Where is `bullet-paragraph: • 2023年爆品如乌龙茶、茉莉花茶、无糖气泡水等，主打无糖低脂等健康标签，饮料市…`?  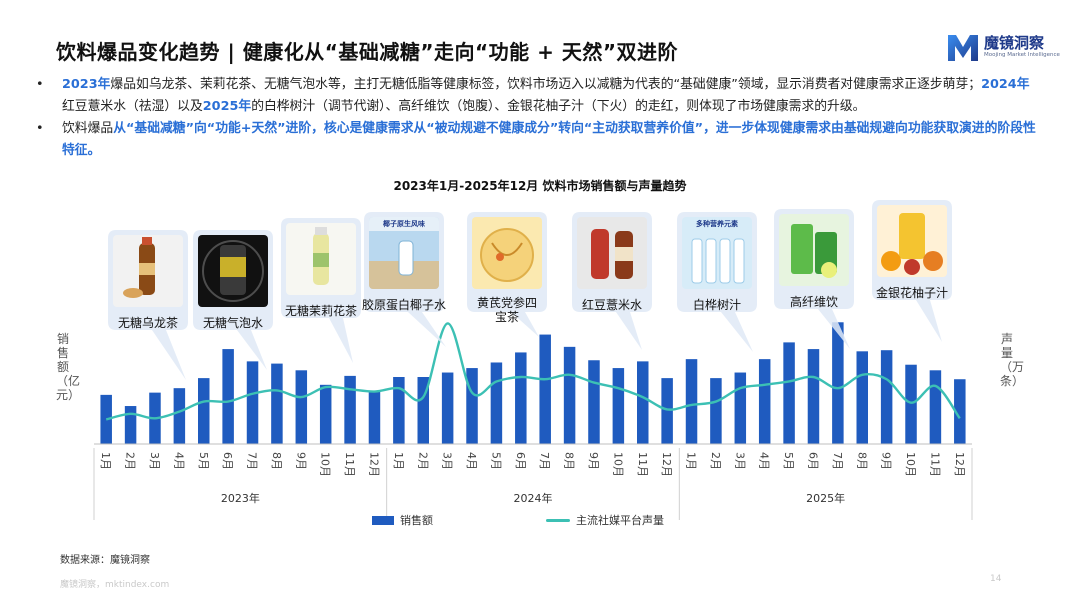
bullet-paragraph: • 2023年爆品如乌龙茶、茉莉花茶、无糖气泡水等，主打无糖低脂等健康标签，饮料市… is located at coordinates (536, 95).